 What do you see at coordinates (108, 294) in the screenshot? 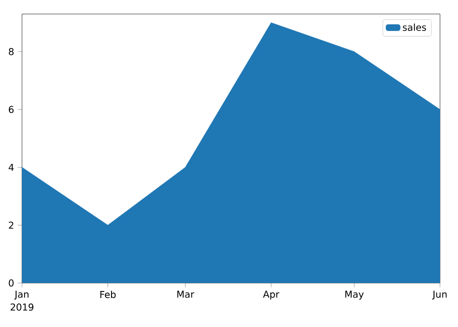
I see `x-tick-label: Feb` at bounding box center [108, 294].